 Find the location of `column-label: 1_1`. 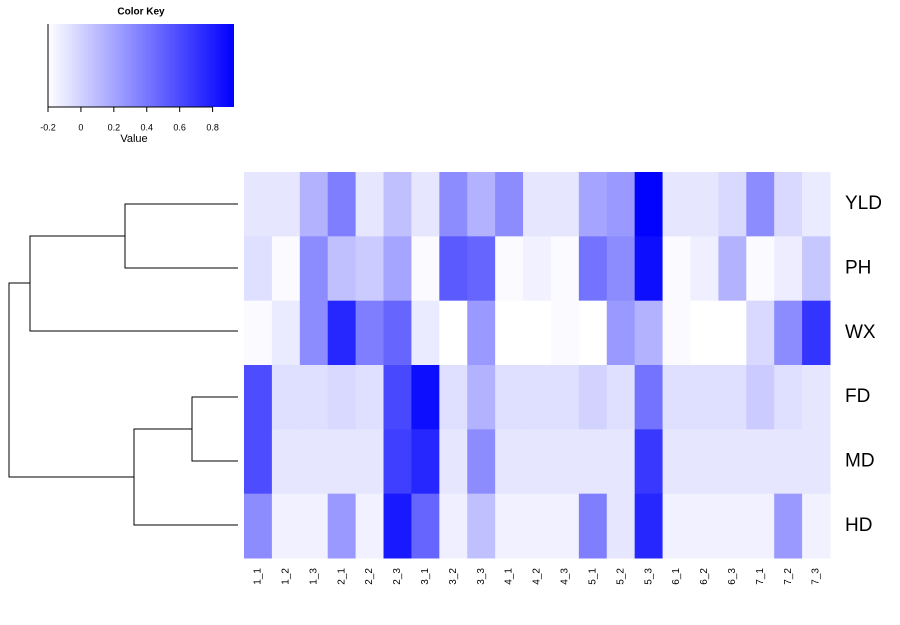

column-label: 1_1 is located at coordinates (258, 576).